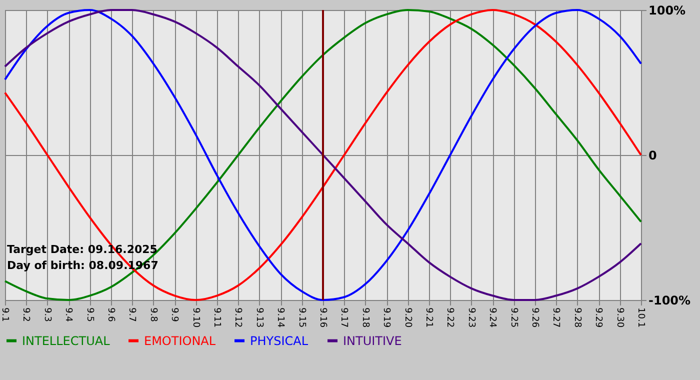 The width and height of the screenshot is (700, 380). Describe the element at coordinates (513, 318) in the screenshot. I see `x-tick-label: 9.25` at that location.